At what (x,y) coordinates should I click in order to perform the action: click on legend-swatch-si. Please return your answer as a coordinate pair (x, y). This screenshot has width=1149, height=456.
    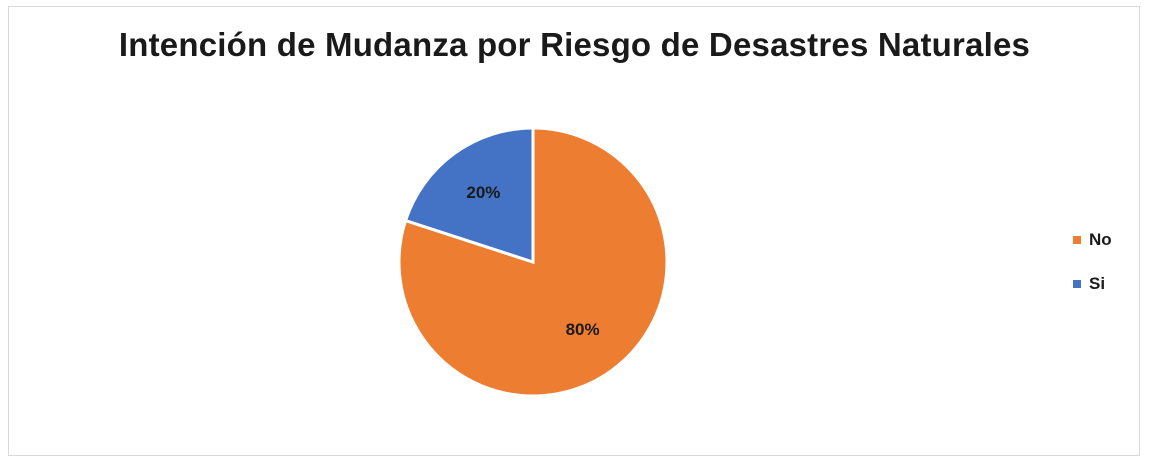
    Looking at the image, I should click on (1077, 284).